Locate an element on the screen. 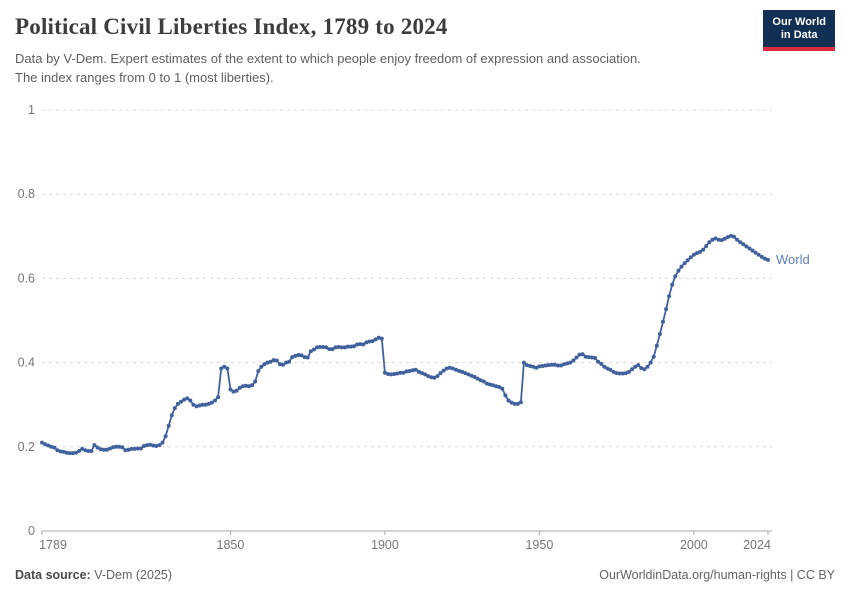 The height and width of the screenshot is (600, 850). owid-logo-line-1: Our World is located at coordinates (799, 22).